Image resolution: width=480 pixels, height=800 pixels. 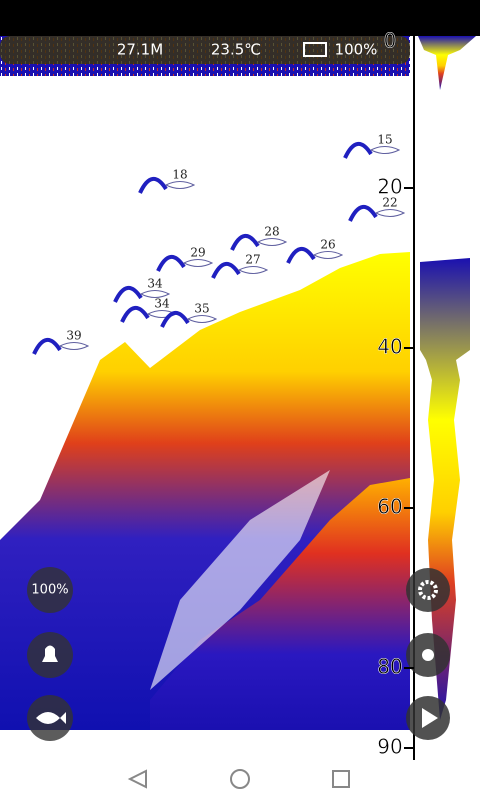 I want to click on fish-depth-label: 29, so click(x=197, y=253).